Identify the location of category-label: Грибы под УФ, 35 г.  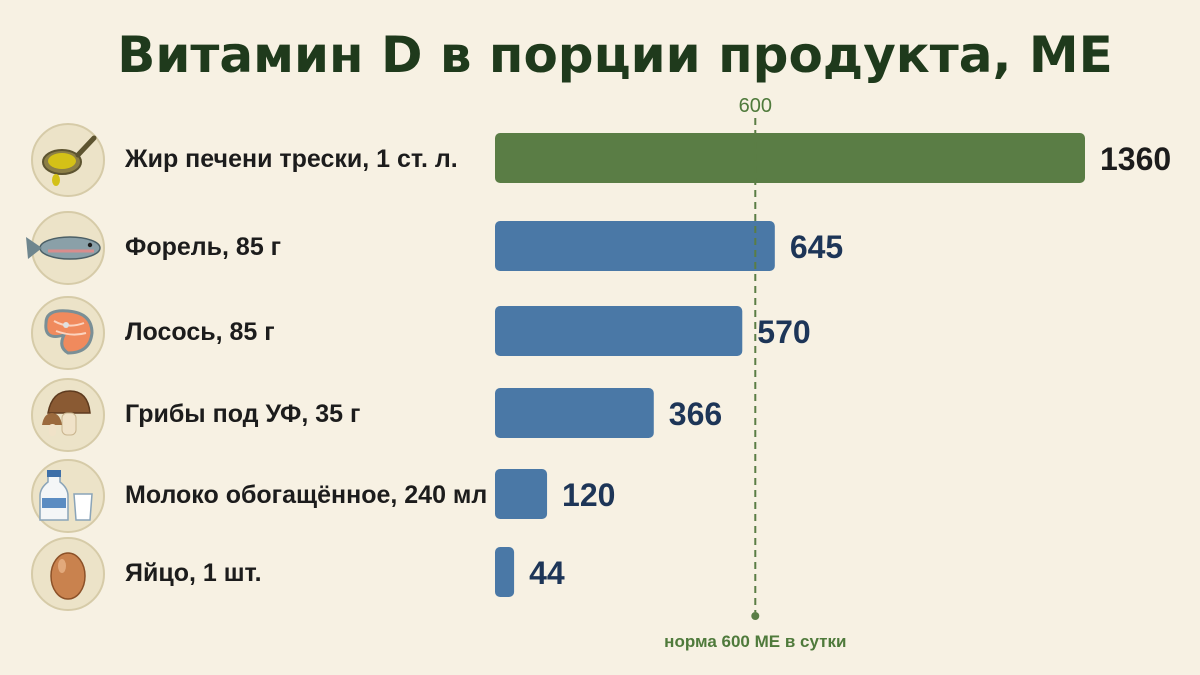
(242, 414).